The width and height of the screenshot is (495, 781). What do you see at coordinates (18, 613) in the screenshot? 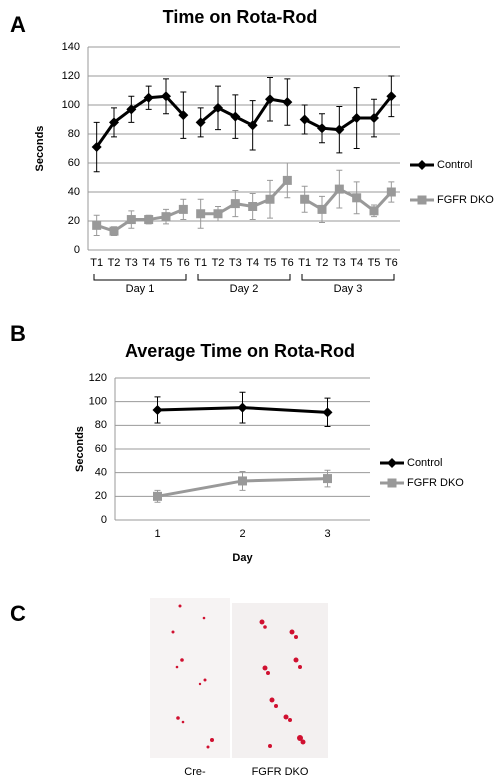
I see `panel-letter: C` at bounding box center [18, 613].